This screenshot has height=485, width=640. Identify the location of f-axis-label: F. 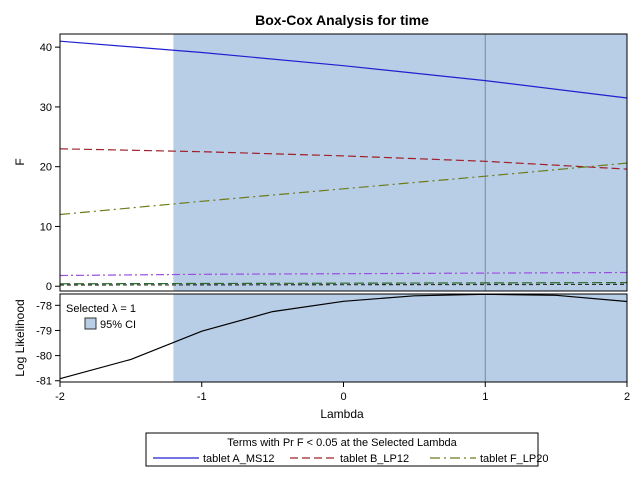
(20, 161).